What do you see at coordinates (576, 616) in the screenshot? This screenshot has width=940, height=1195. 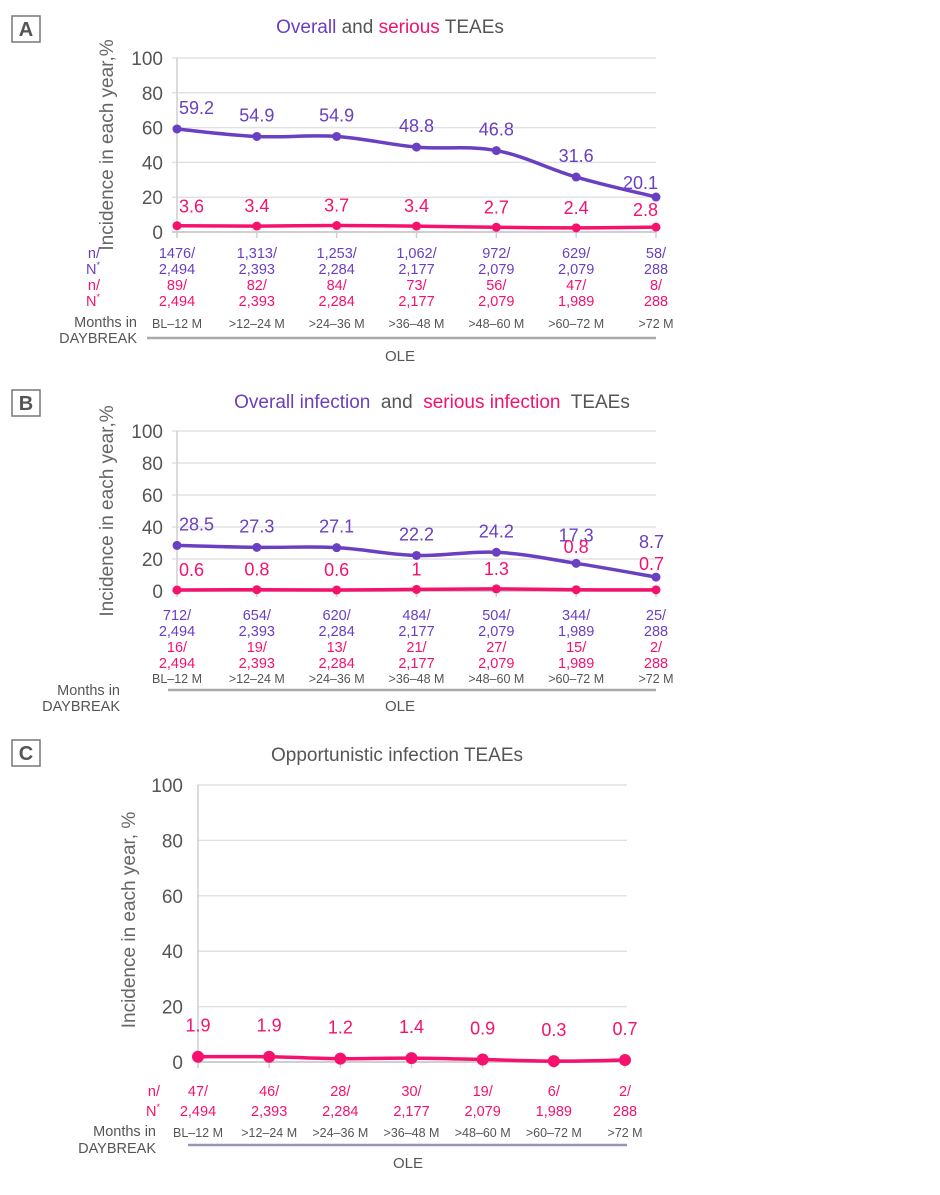 I see `table-cell-n: 344/` at bounding box center [576, 616].